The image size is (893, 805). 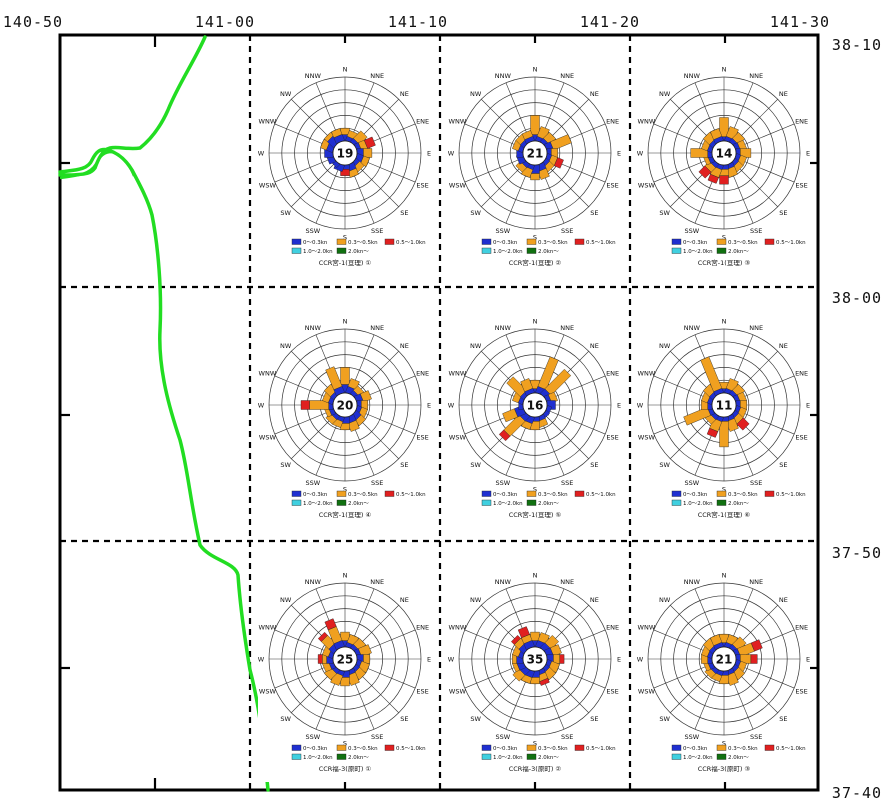 I want to click on right-axis-label: 37-40, so click(x=857, y=793).